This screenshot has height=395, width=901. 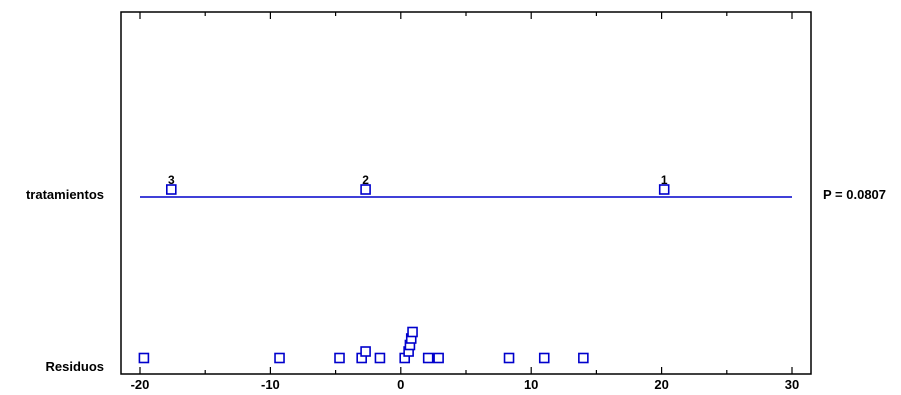 What do you see at coordinates (466, 370) in the screenshot?
I see `bottom-ticks` at bounding box center [466, 370].